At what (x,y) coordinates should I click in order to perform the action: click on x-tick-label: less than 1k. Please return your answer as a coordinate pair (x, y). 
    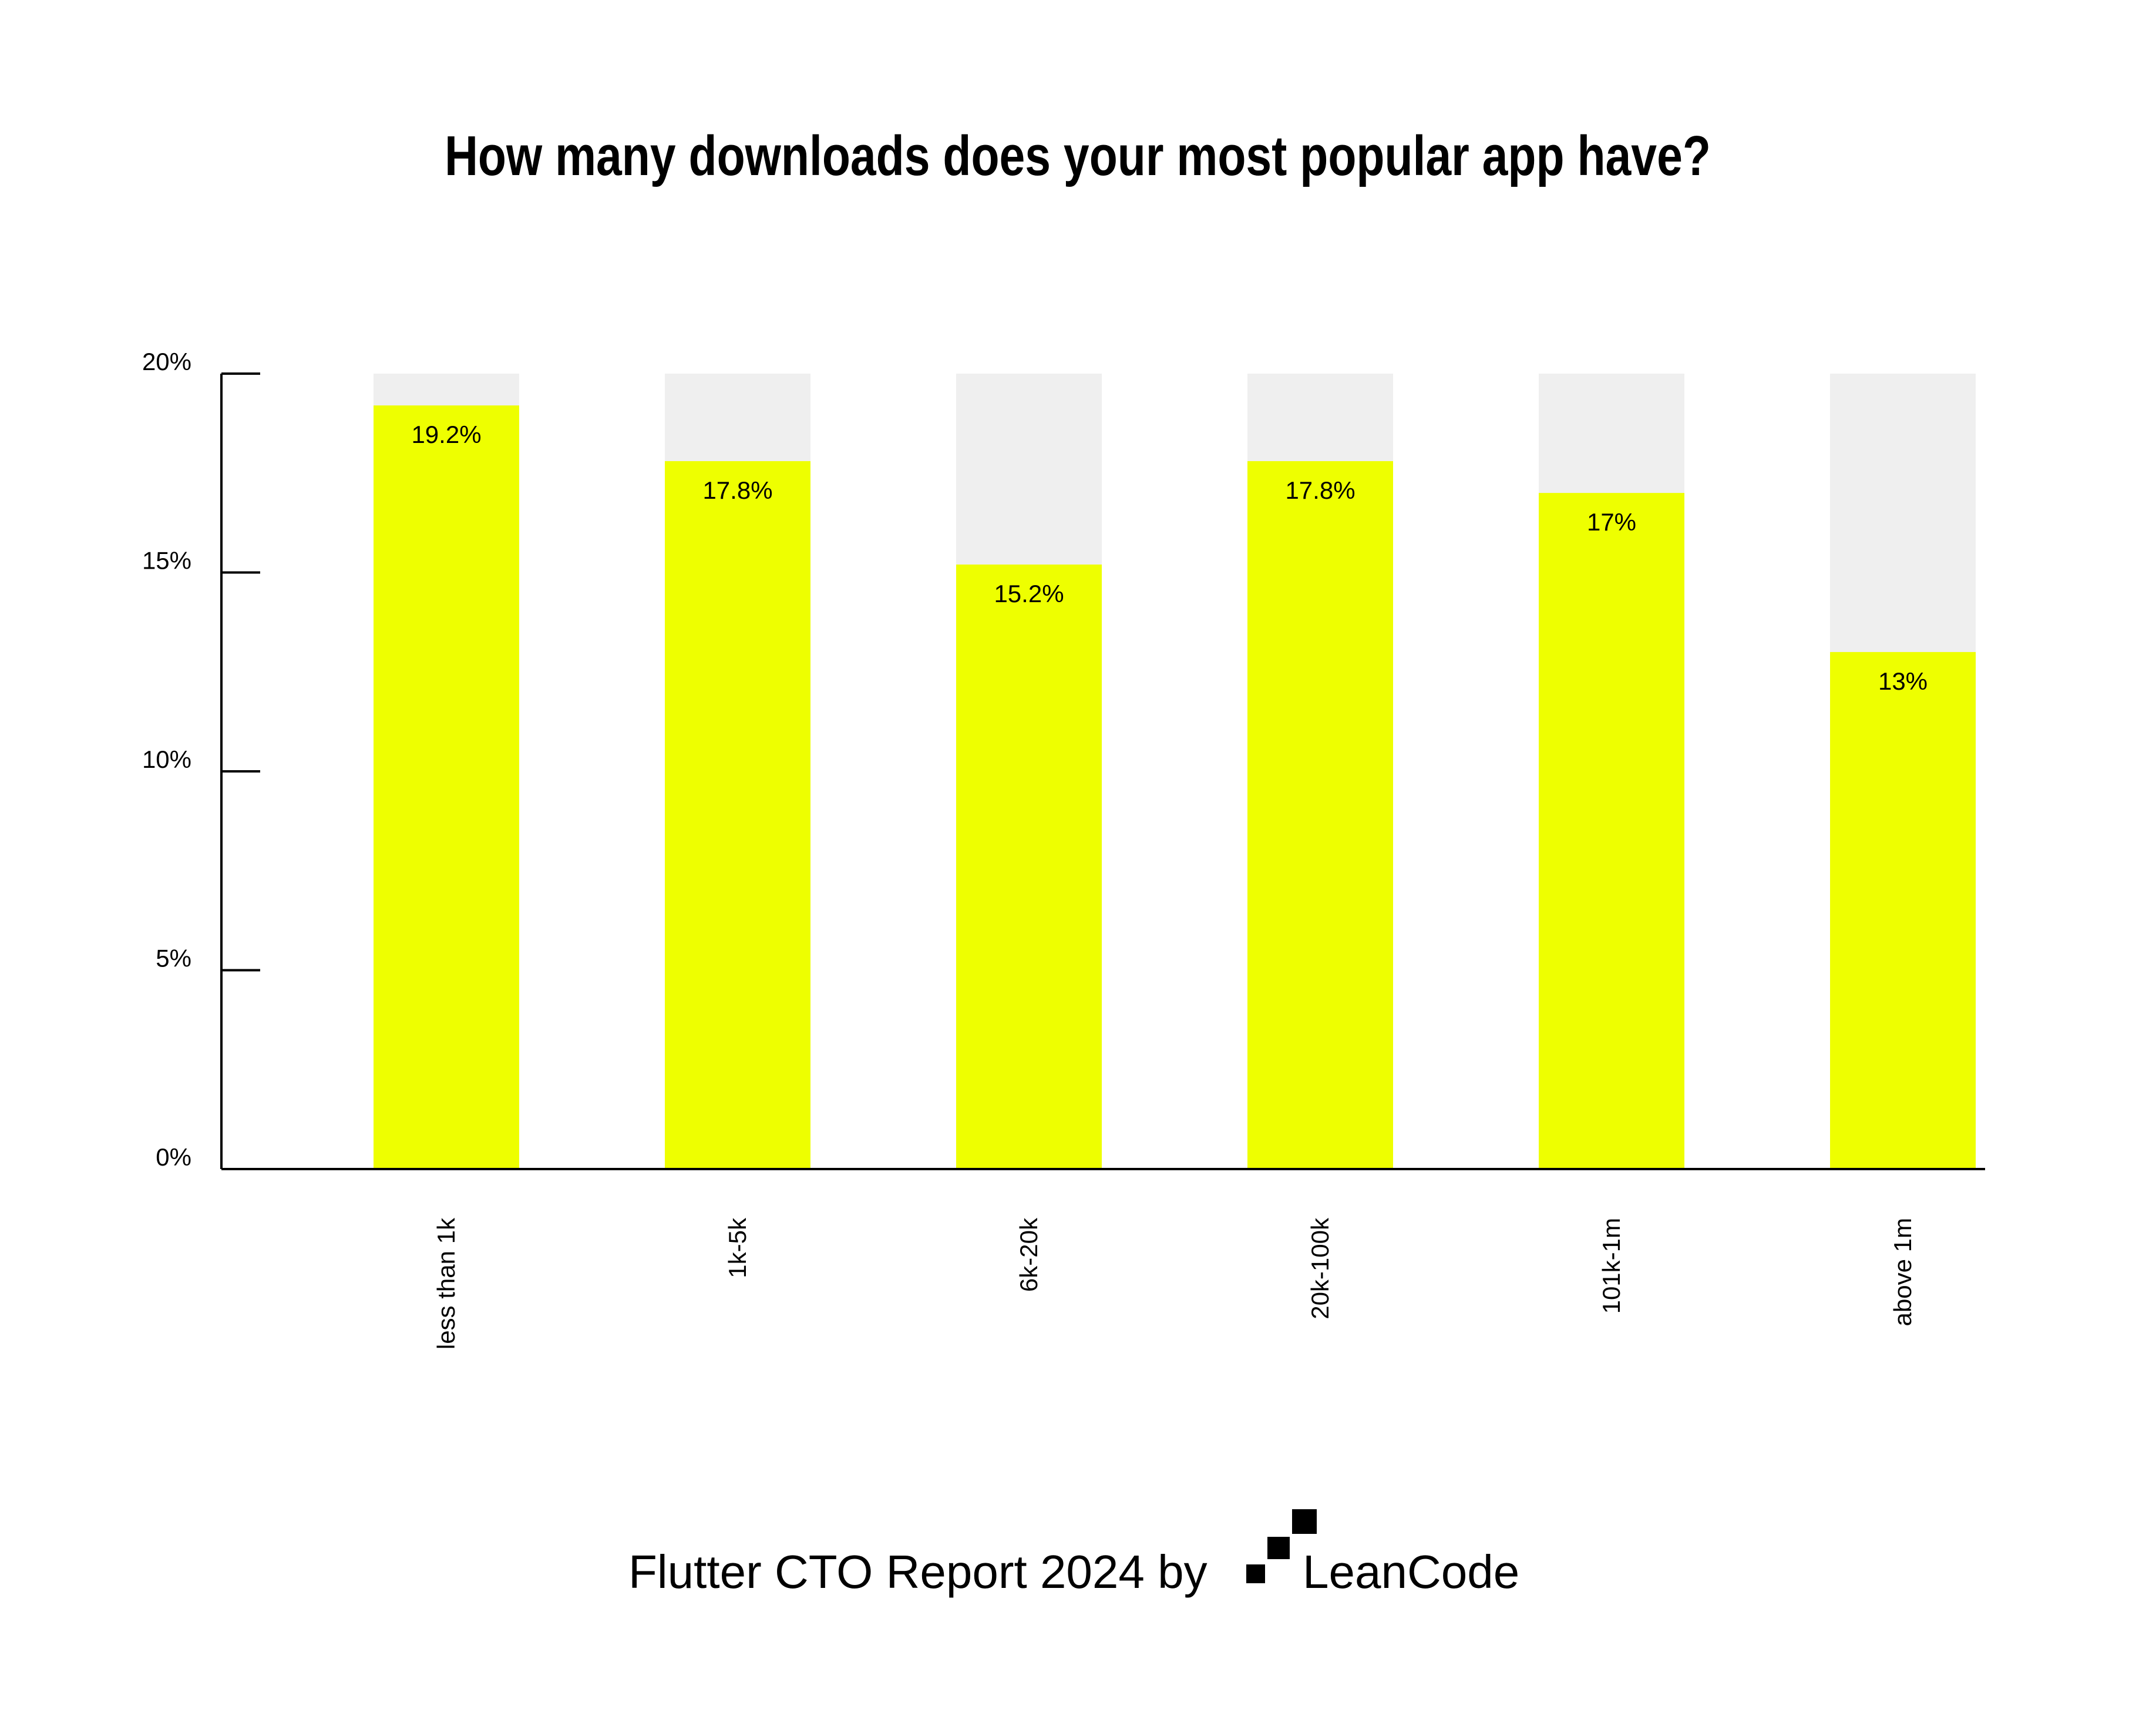
    Looking at the image, I should click on (446, 1283).